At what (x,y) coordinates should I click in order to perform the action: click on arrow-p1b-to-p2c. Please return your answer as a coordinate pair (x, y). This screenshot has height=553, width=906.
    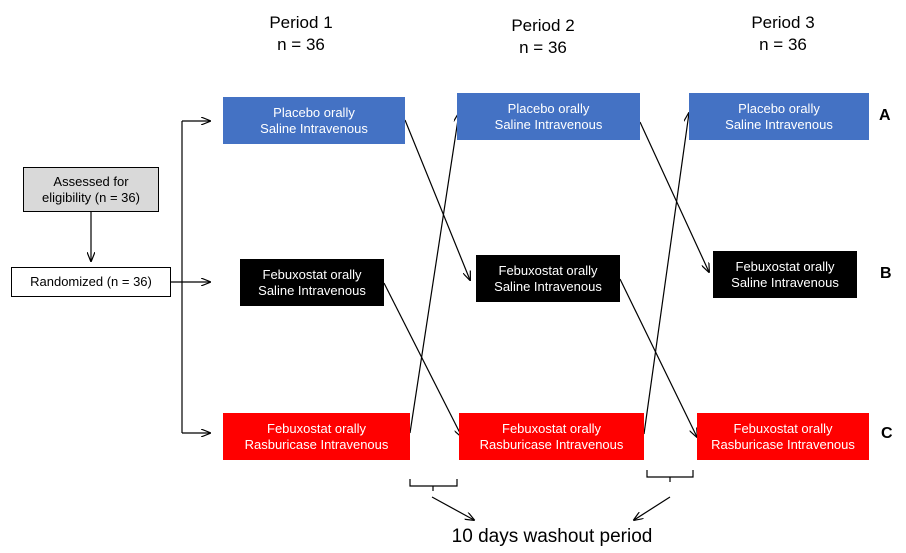
    Looking at the image, I should click on (422, 359).